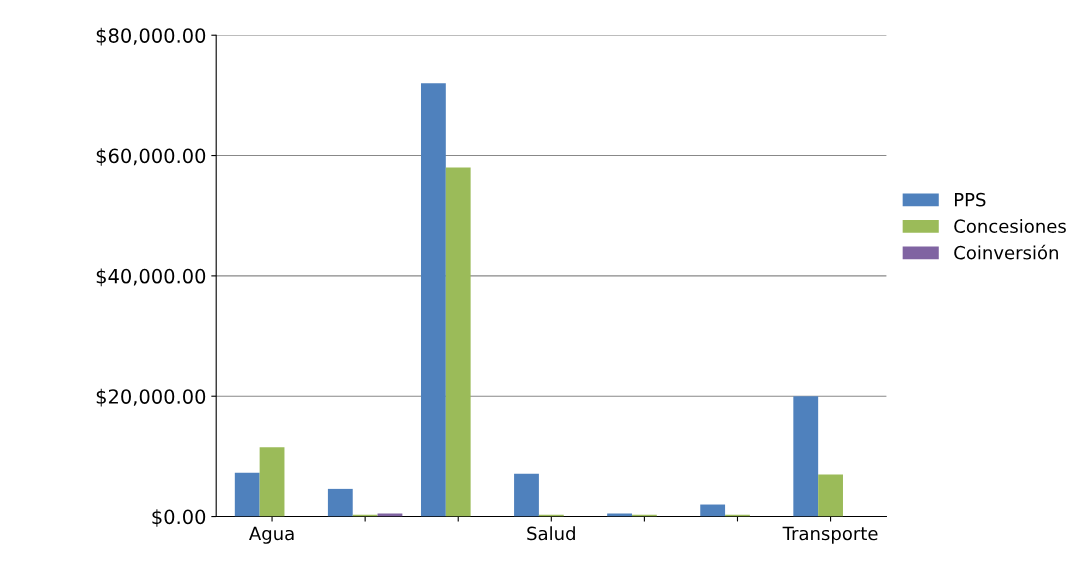 The image size is (1081, 587). What do you see at coordinates (179, 518) in the screenshot?
I see `y-tick-label: $0.00` at bounding box center [179, 518].